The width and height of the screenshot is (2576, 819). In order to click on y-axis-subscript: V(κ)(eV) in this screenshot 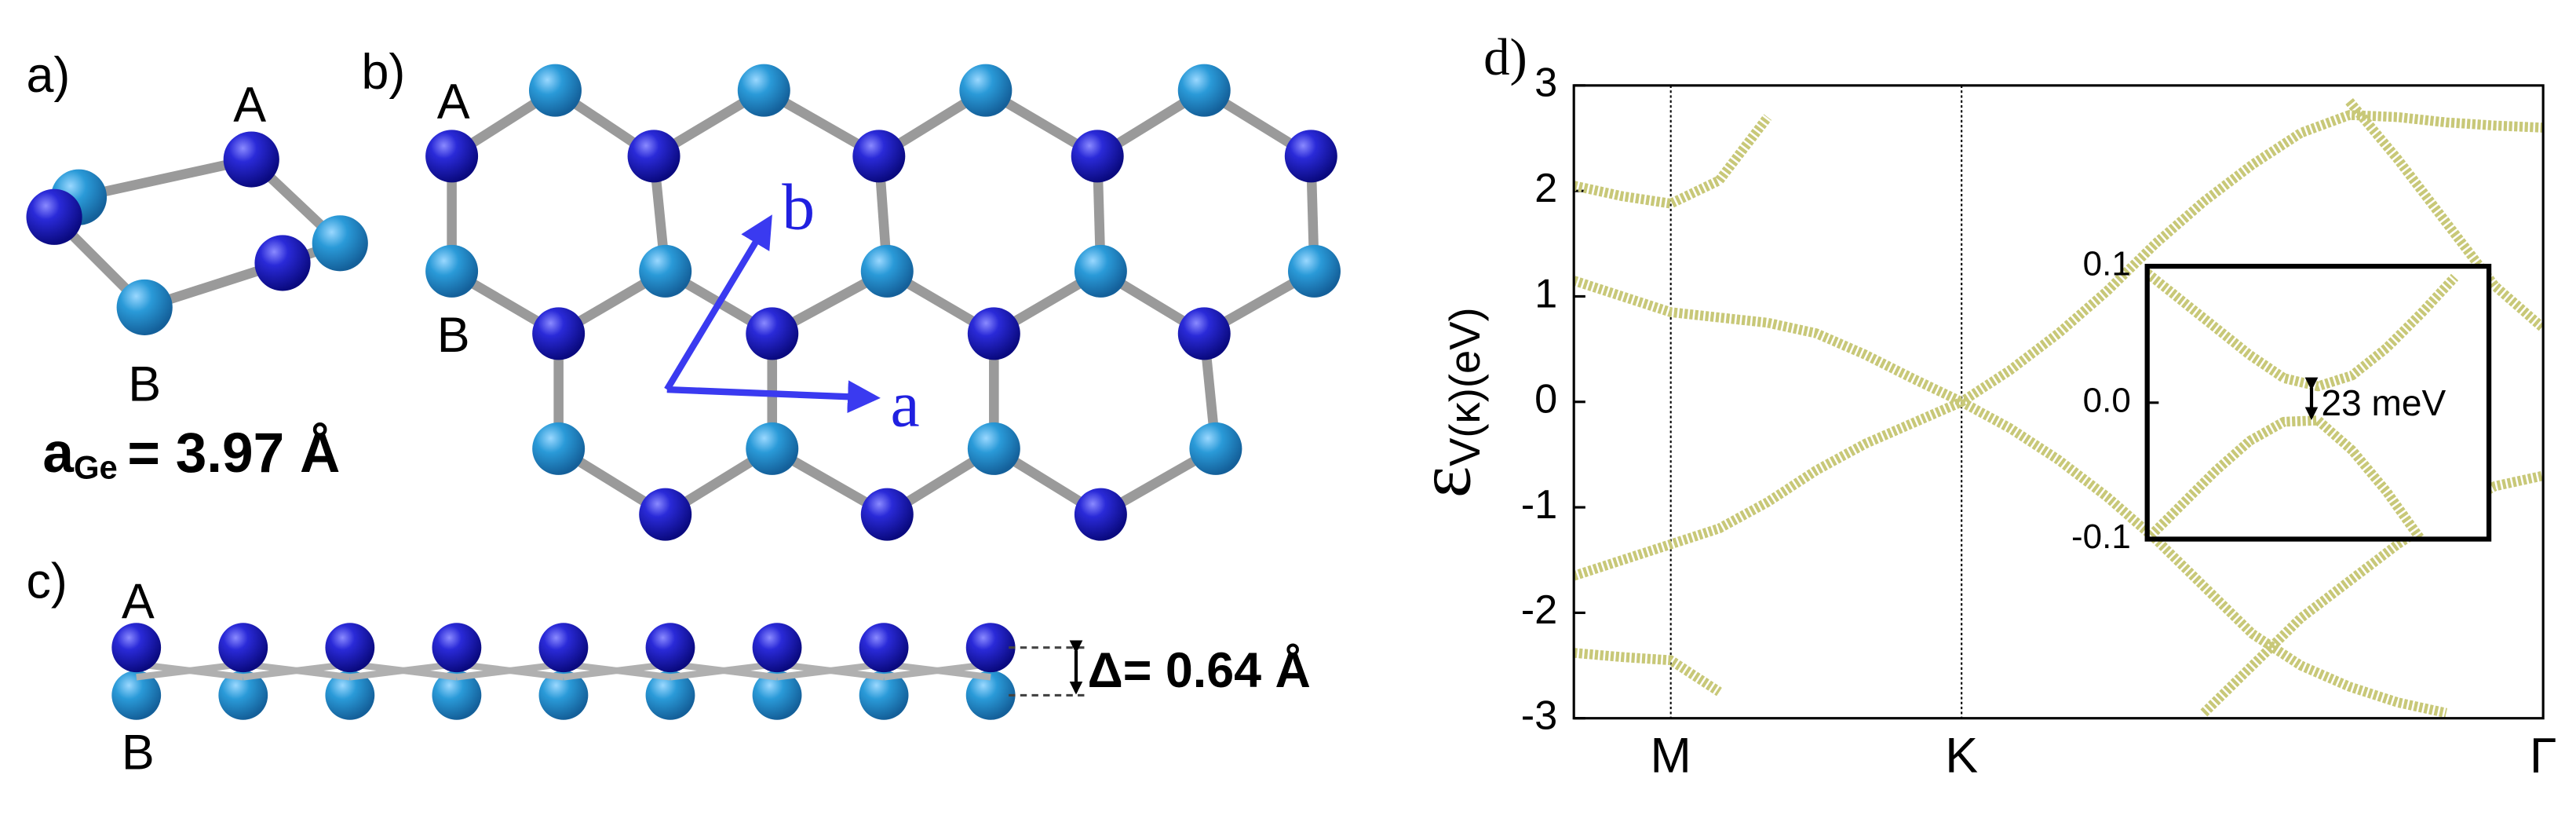, I will do `click(1466, 386)`.